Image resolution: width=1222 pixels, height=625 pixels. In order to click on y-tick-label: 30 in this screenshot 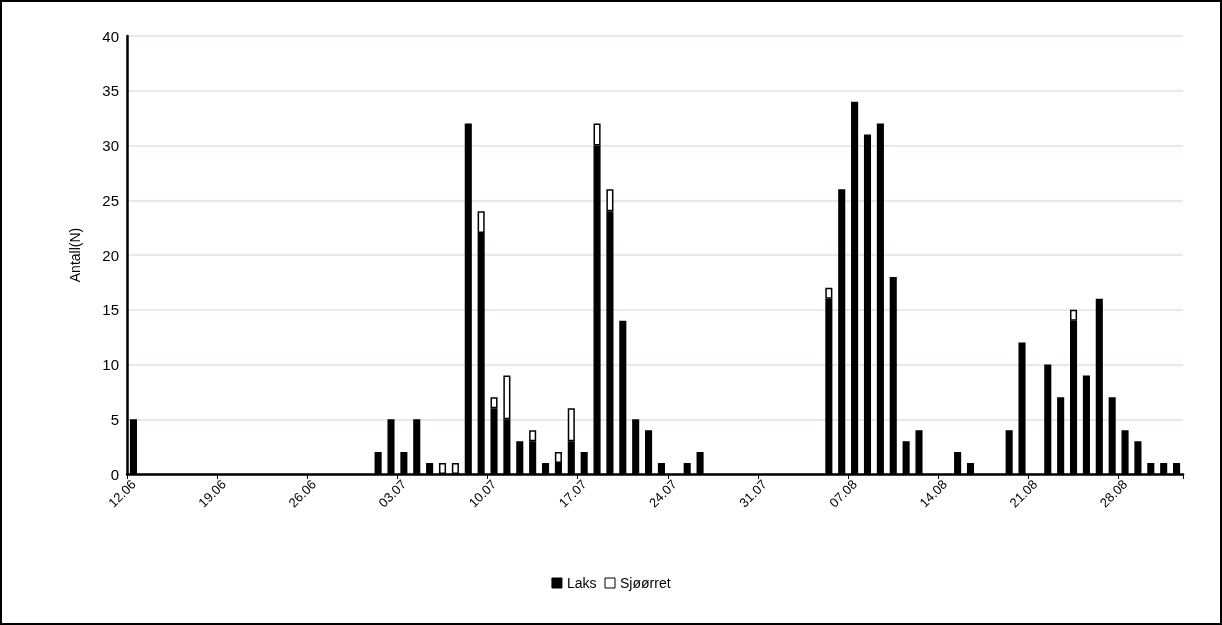, I will do `click(110, 145)`.